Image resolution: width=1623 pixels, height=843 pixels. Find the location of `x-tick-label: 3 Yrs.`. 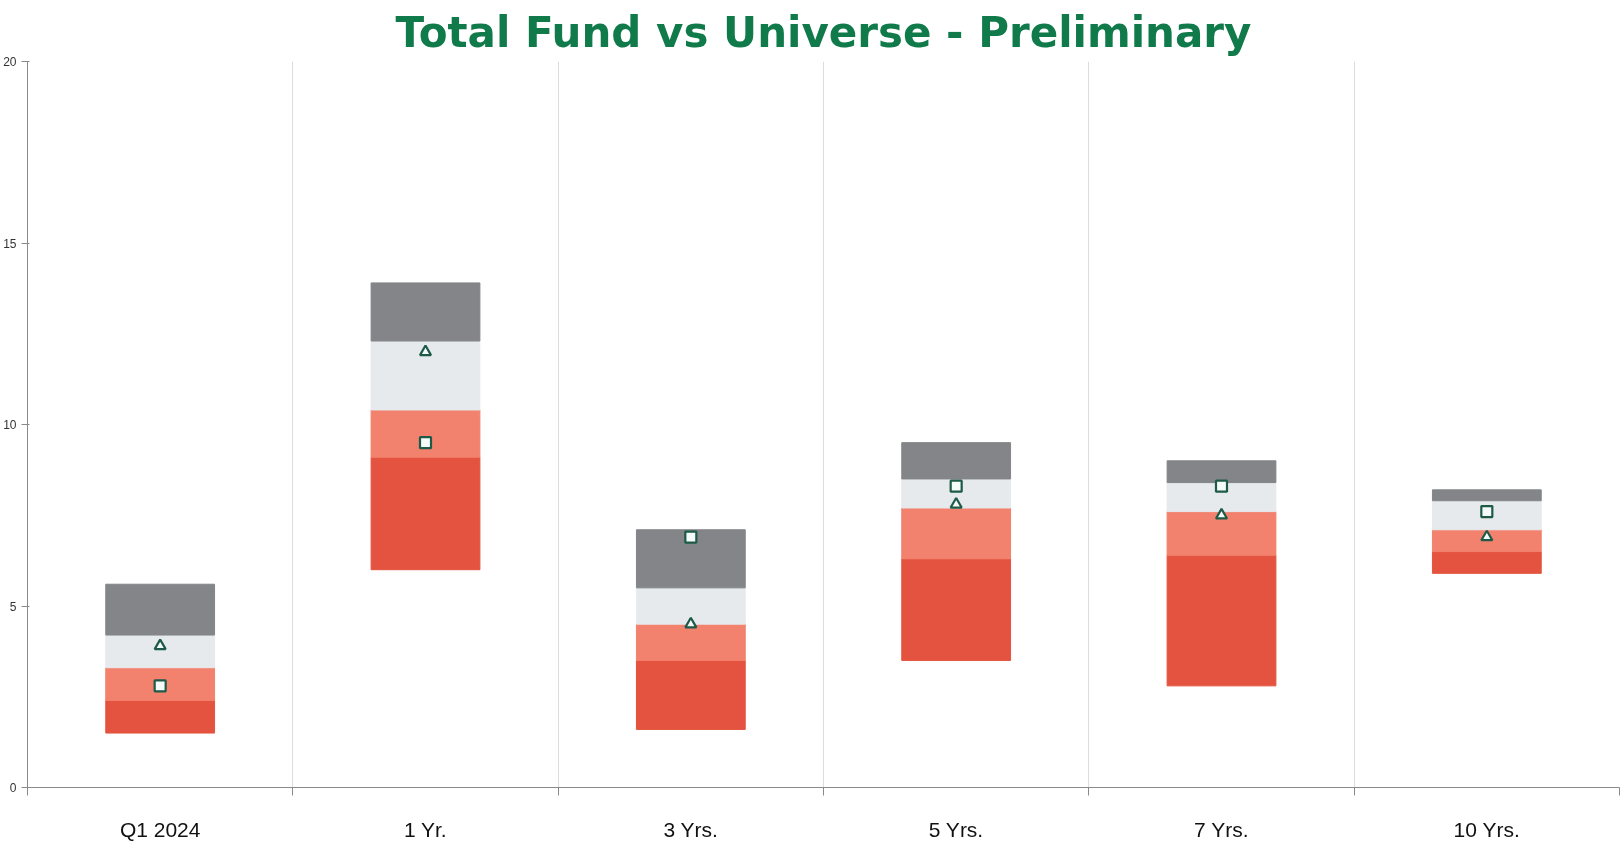

x-tick-label: 3 Yrs. is located at coordinates (690, 829).